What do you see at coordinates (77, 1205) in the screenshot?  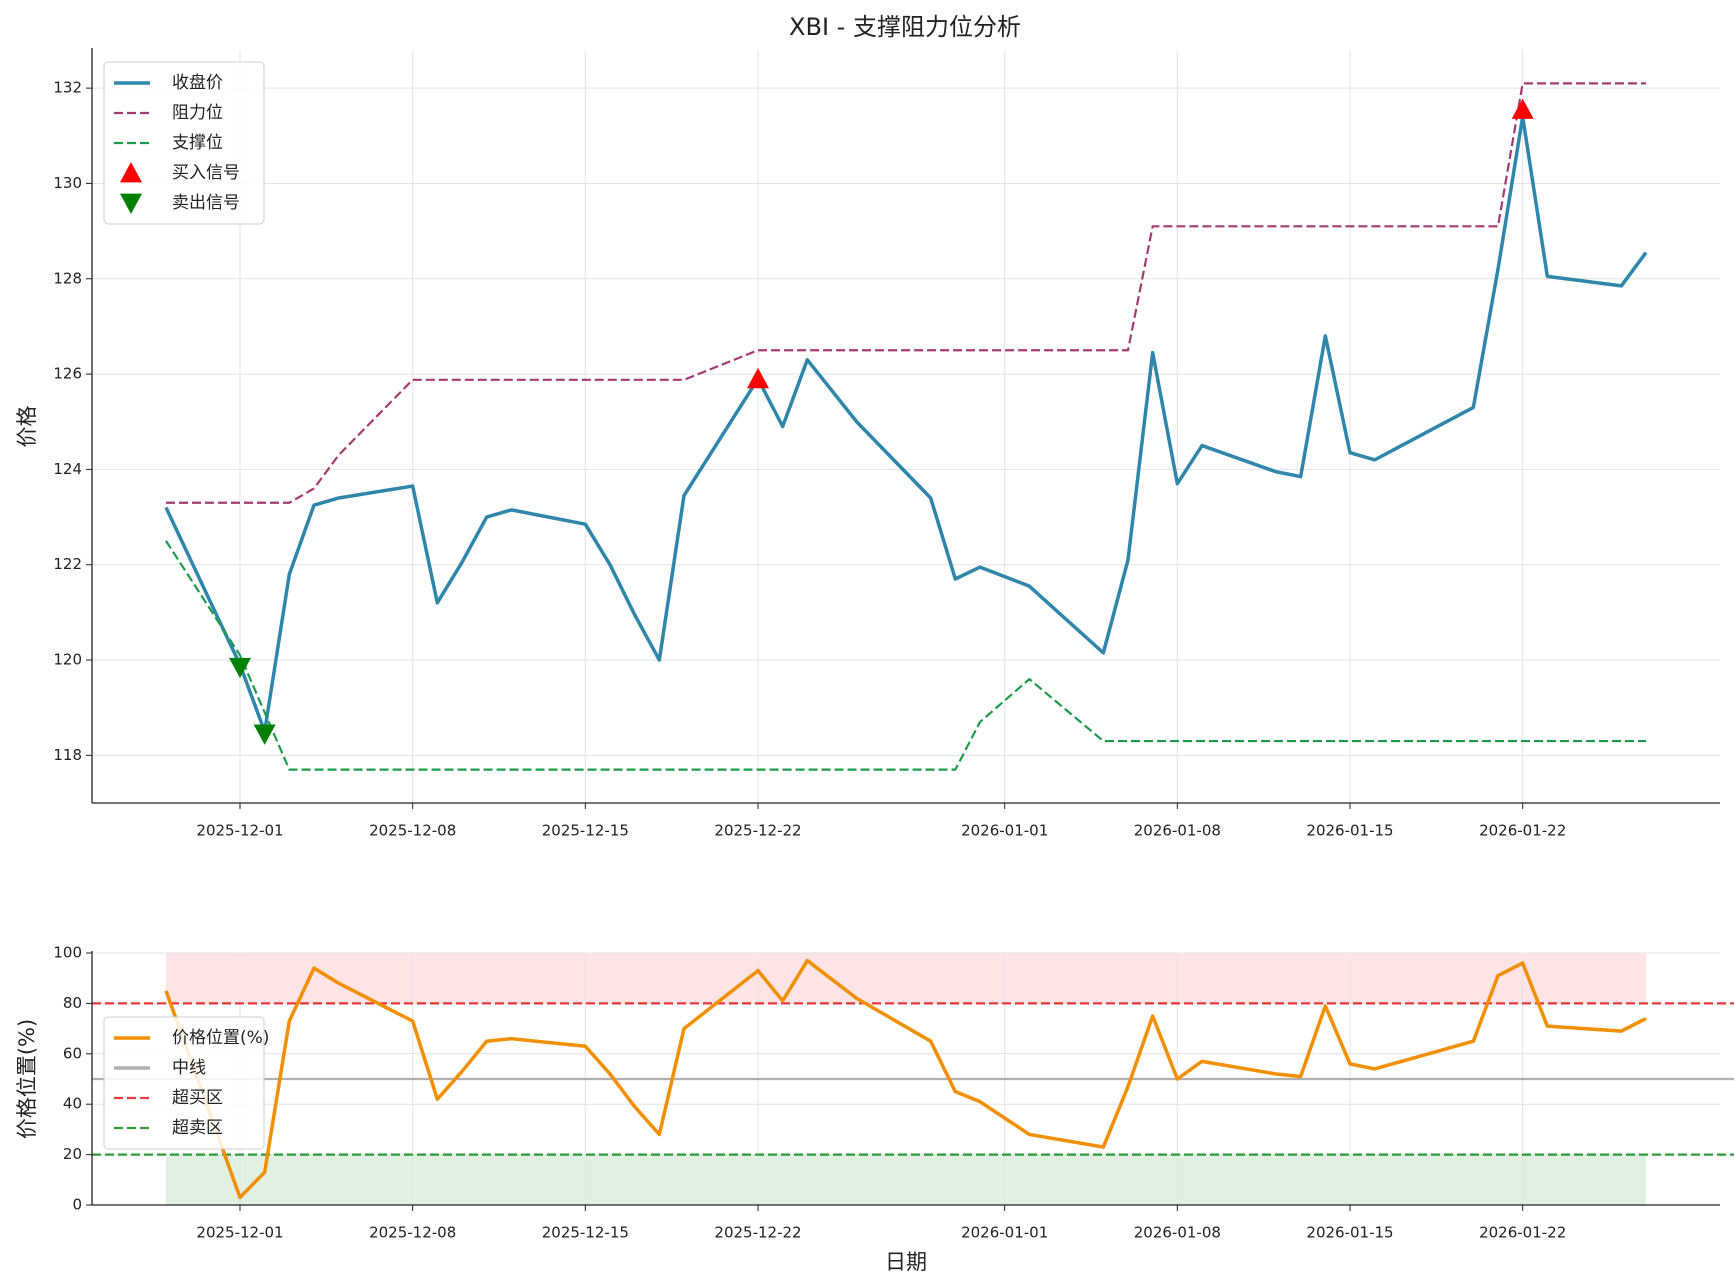 I see `y-tick-label: 0` at bounding box center [77, 1205].